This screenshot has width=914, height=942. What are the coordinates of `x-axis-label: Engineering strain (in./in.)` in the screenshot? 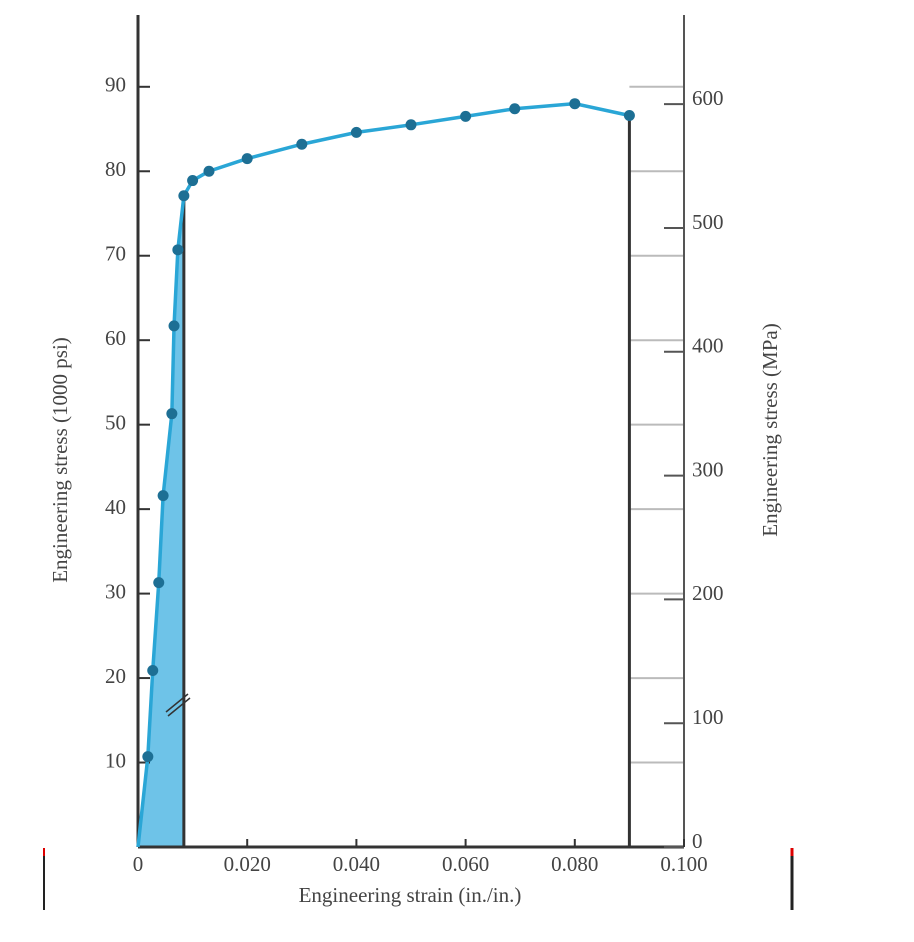 It's located at (410, 895).